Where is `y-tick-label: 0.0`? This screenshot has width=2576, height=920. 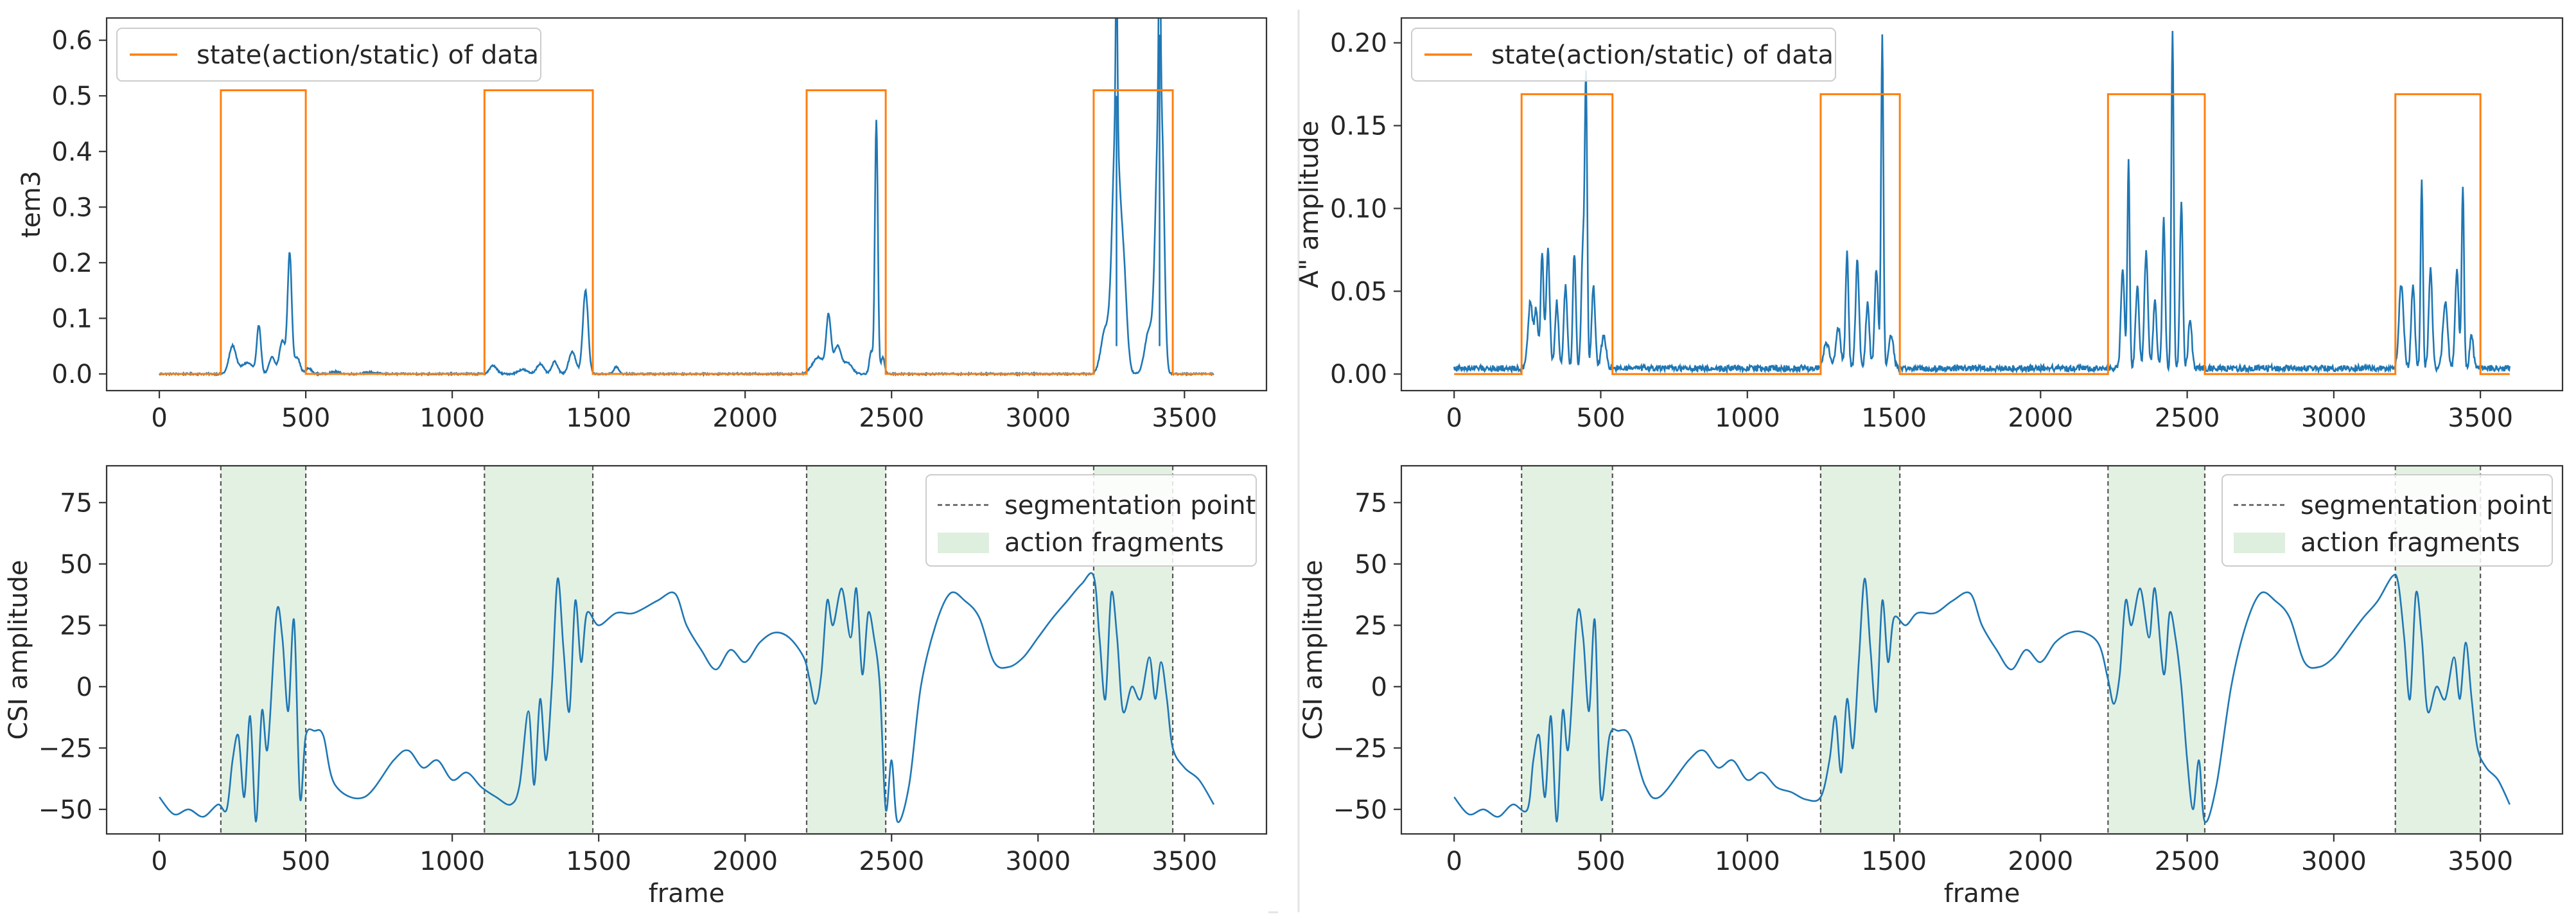 y-tick-label: 0.0 is located at coordinates (71, 374).